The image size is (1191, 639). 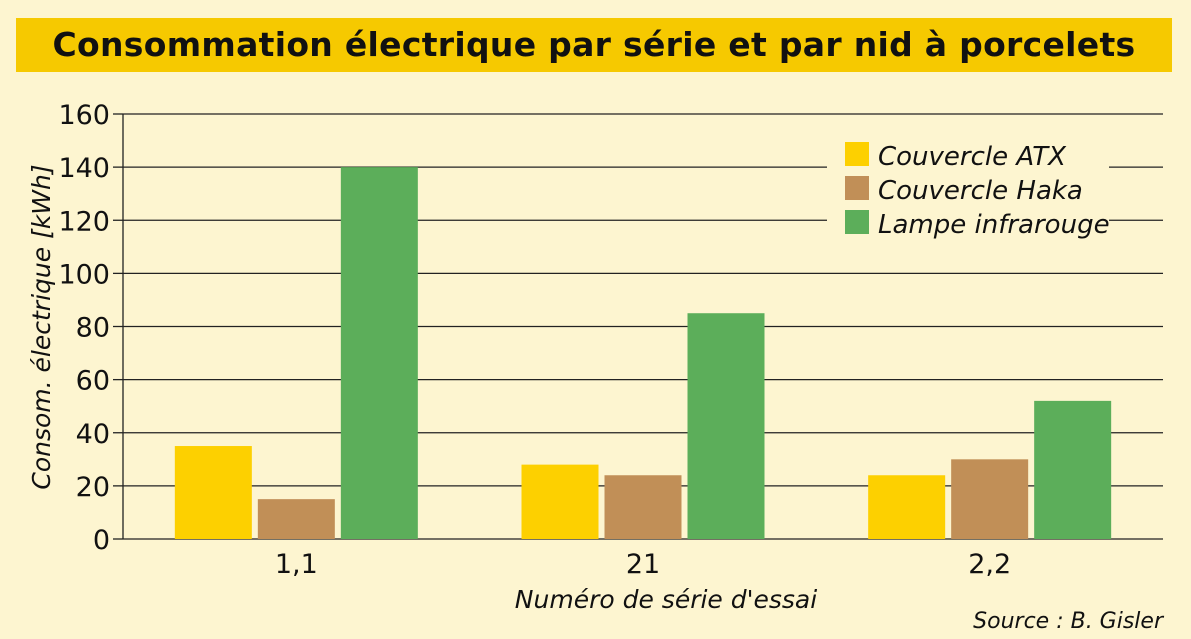 I want to click on x-tick-label: 21, so click(x=643, y=564).